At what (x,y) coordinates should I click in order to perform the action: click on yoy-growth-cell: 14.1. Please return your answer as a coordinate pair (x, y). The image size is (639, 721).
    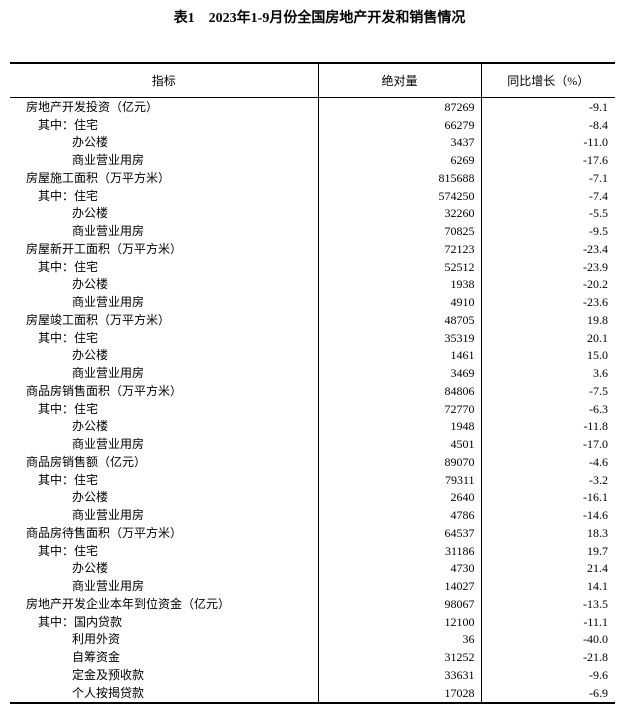
    Looking at the image, I should click on (547, 586).